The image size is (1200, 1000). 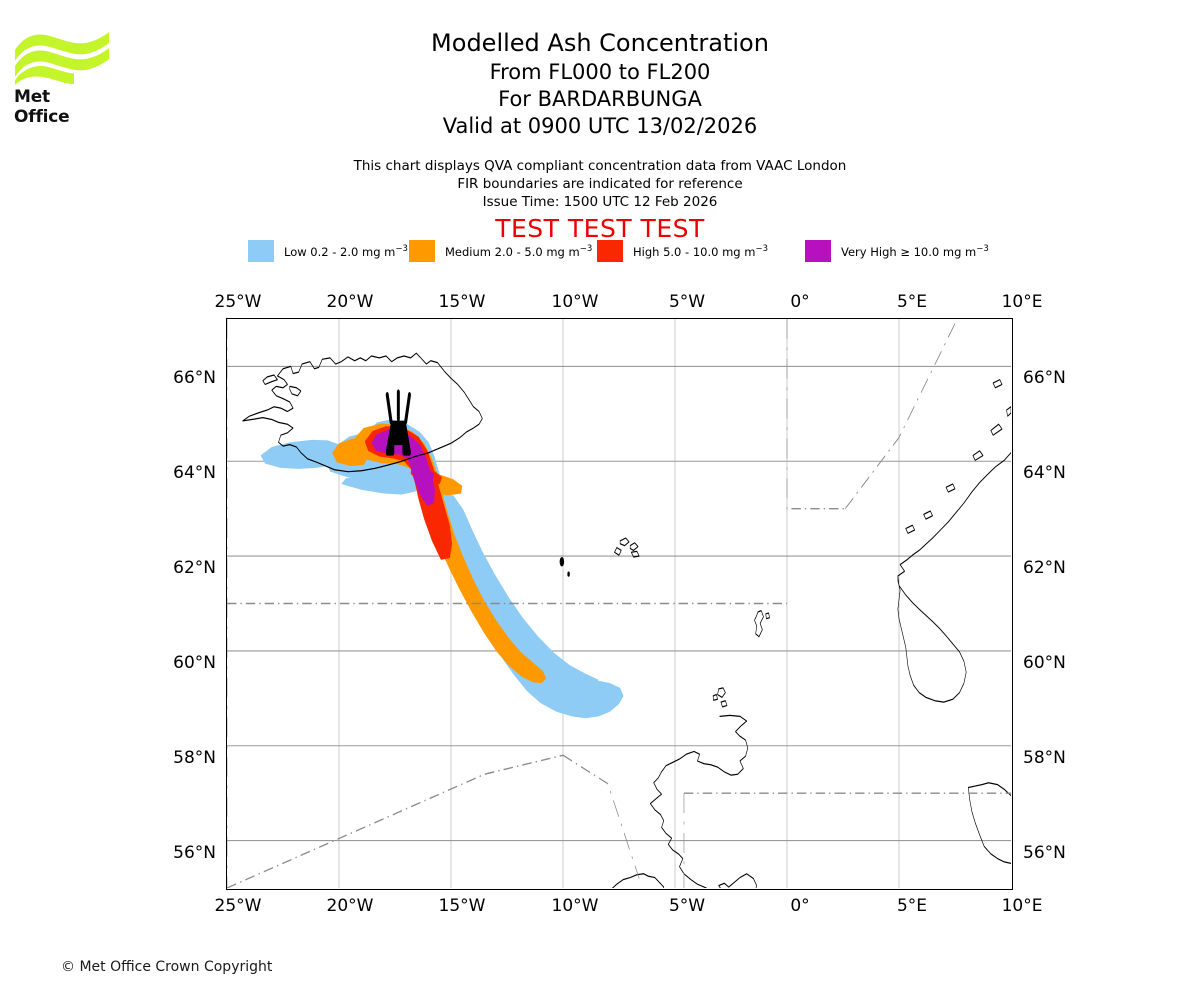 I want to click on met-office-logo-text: Met Office, so click(x=42, y=107).